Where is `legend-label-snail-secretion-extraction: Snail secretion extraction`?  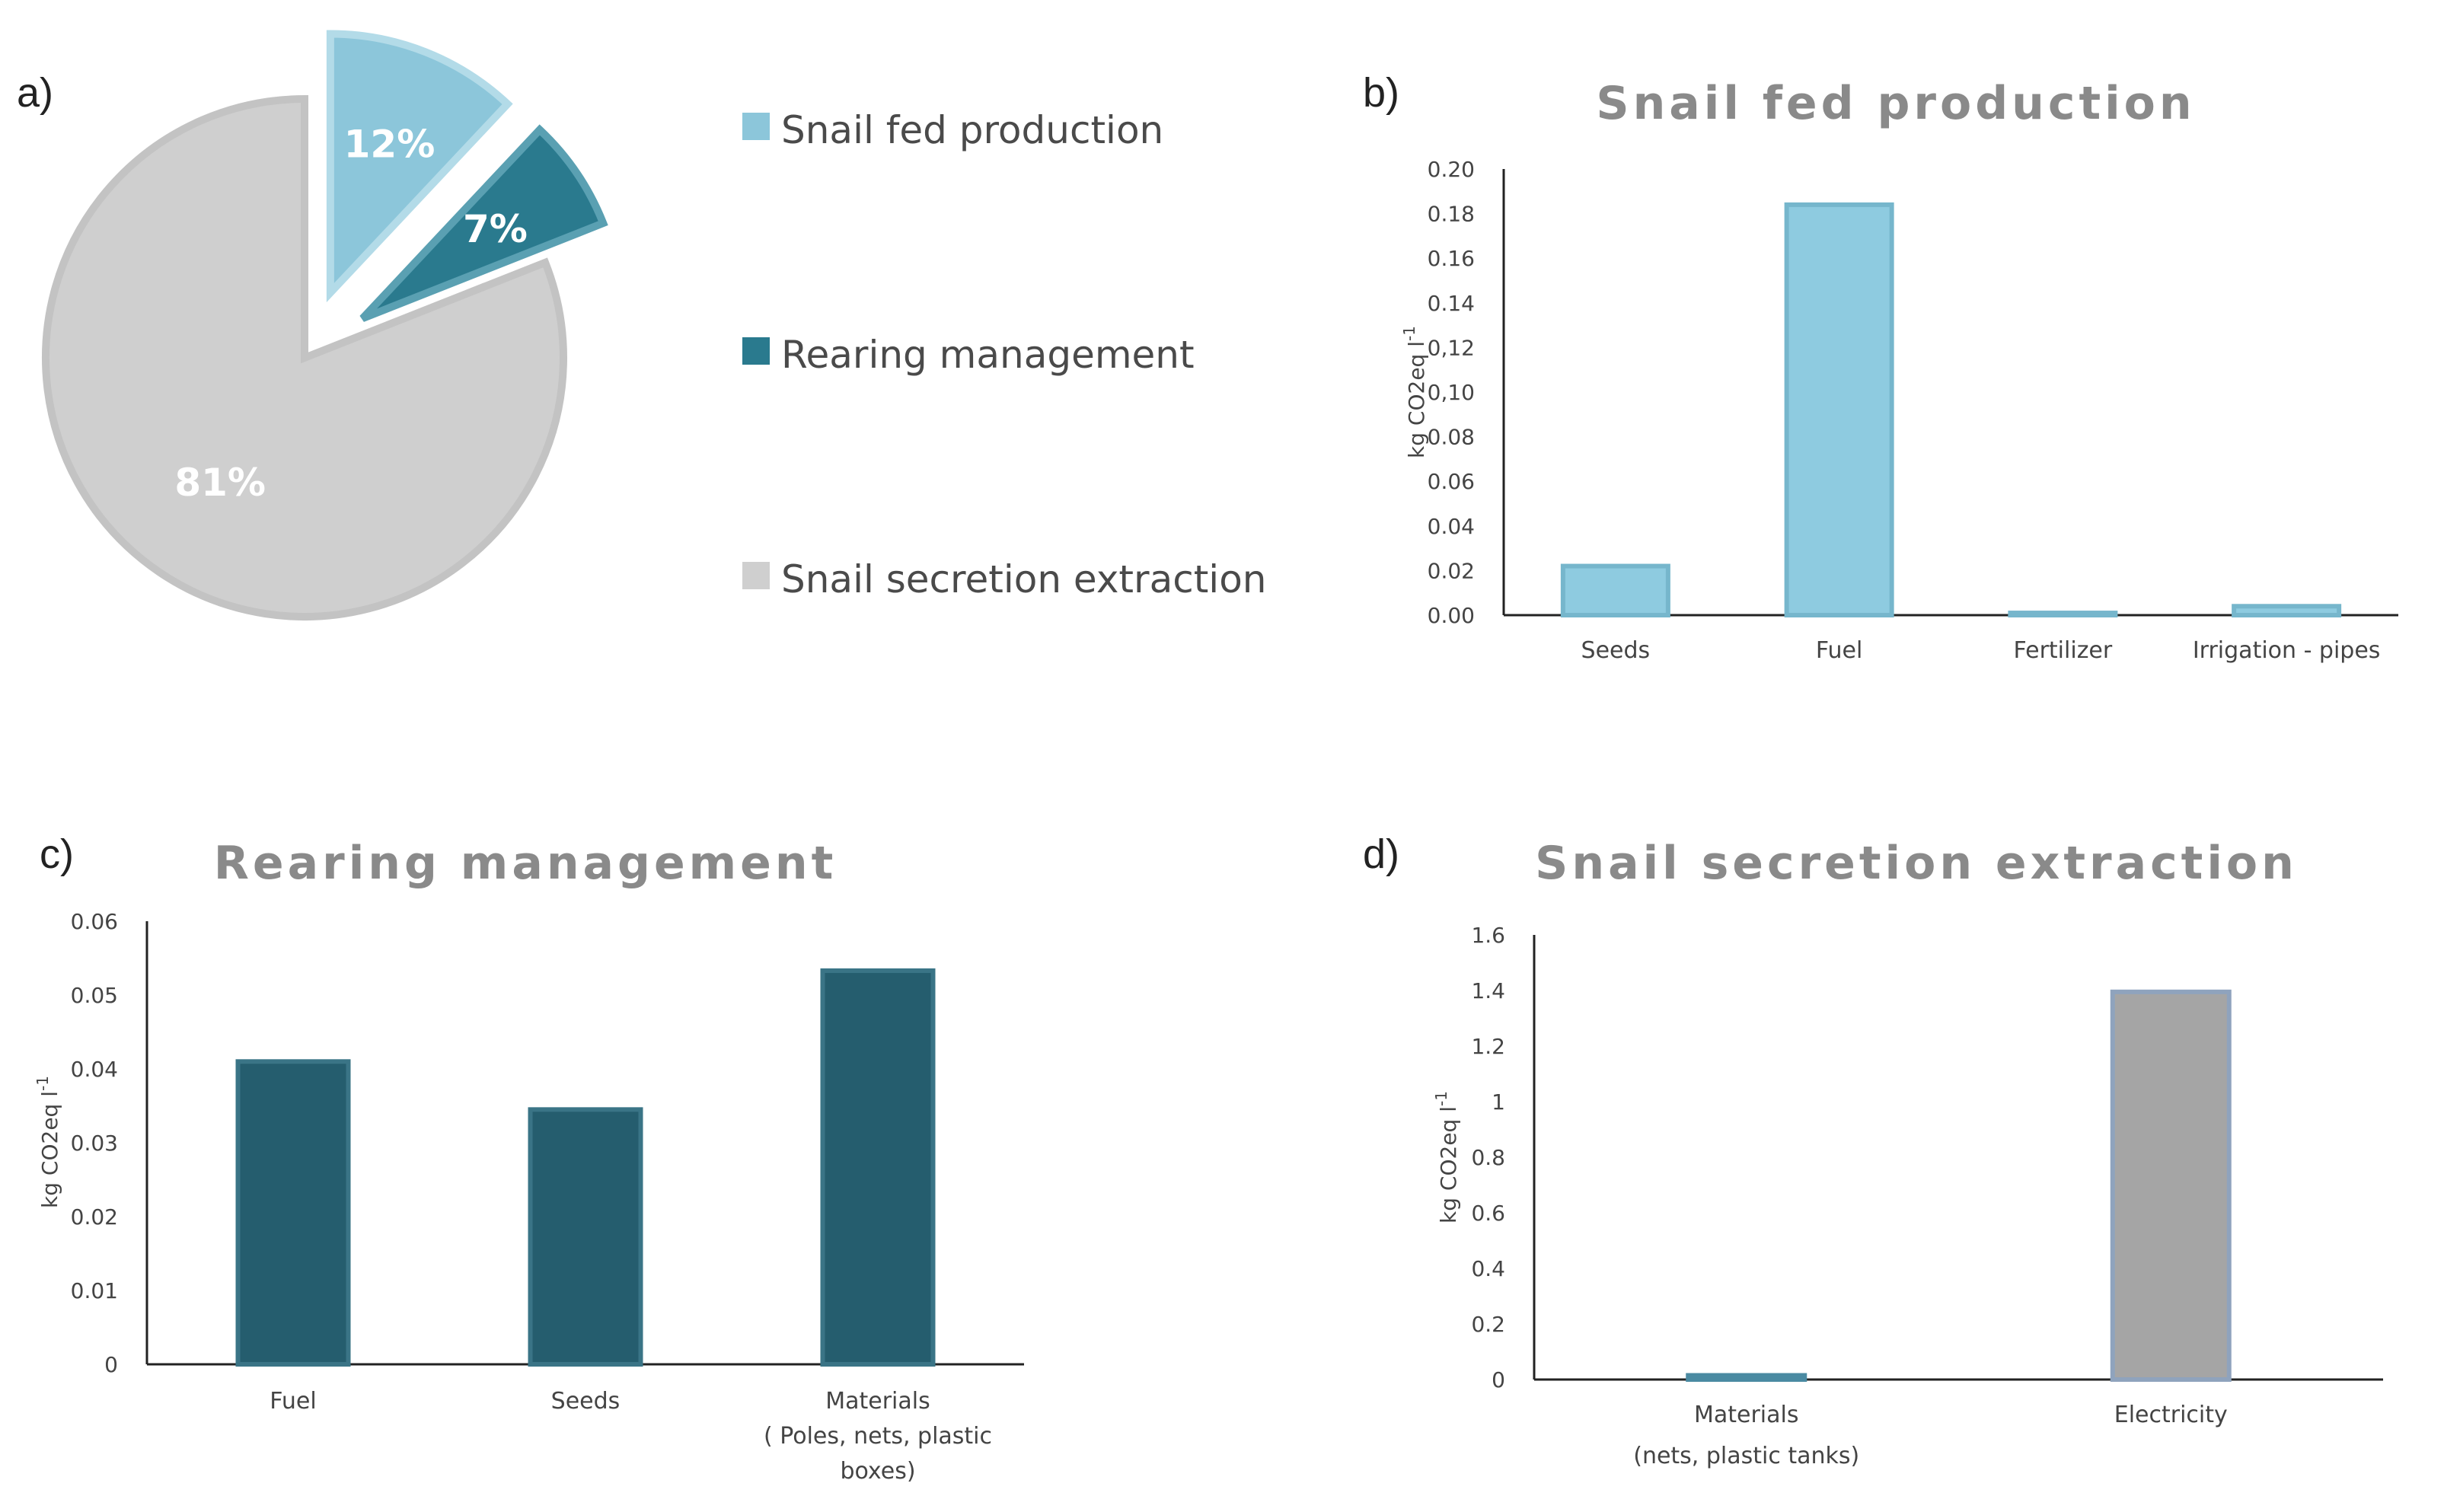
legend-label-snail-secretion-extraction: Snail secretion extraction is located at coordinates (1024, 579).